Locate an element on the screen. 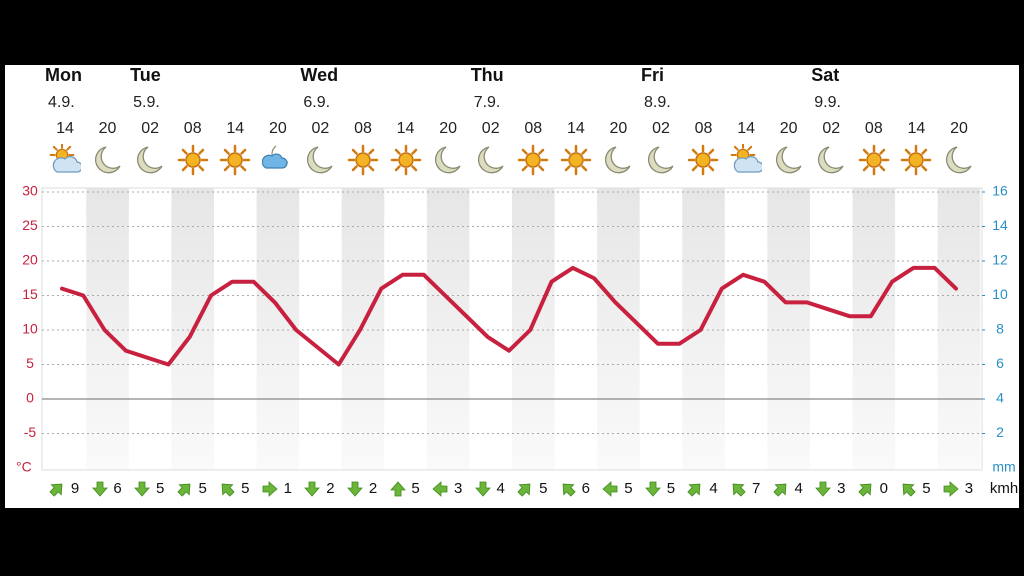  day-name: Fri is located at coordinates (652, 75).